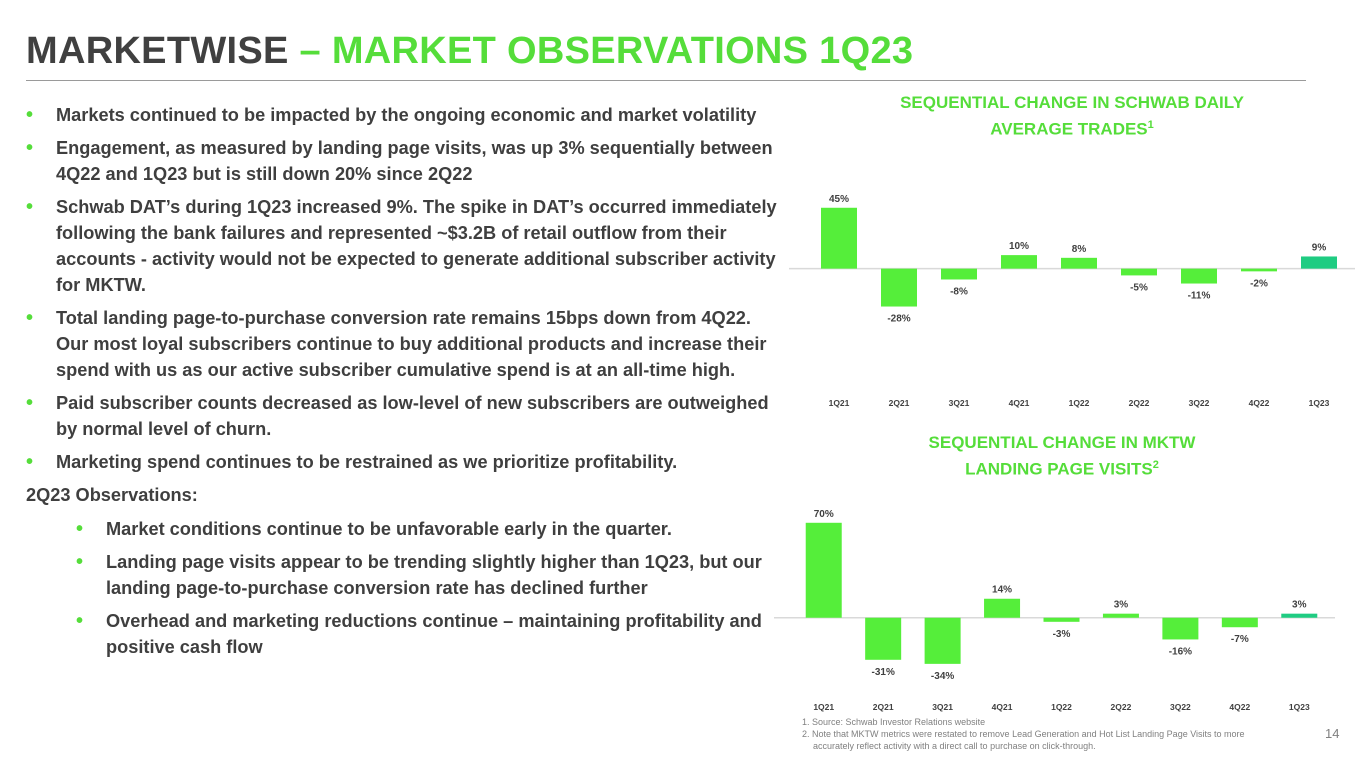  Describe the element at coordinates (898, 319) in the screenshot. I see `data-label-2Q21: -28%` at that location.